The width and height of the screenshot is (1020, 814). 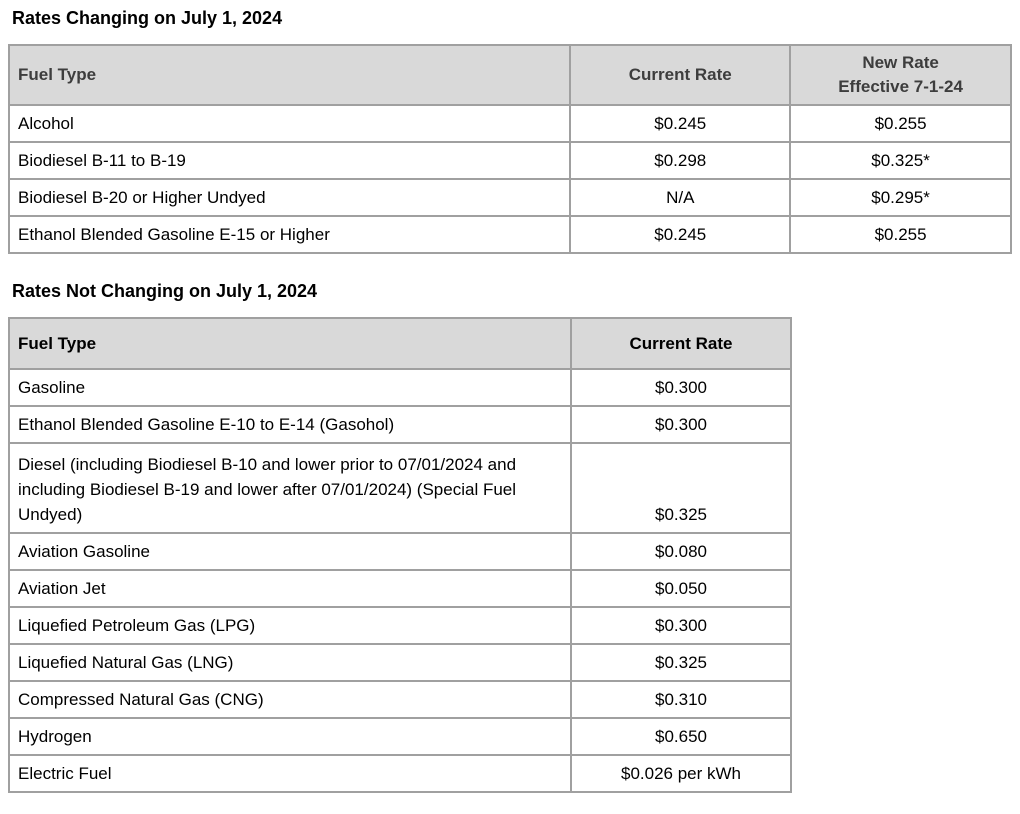 What do you see at coordinates (147, 18) in the screenshot?
I see `rates-changing-title: Rates Changing on July 1, 2024` at bounding box center [147, 18].